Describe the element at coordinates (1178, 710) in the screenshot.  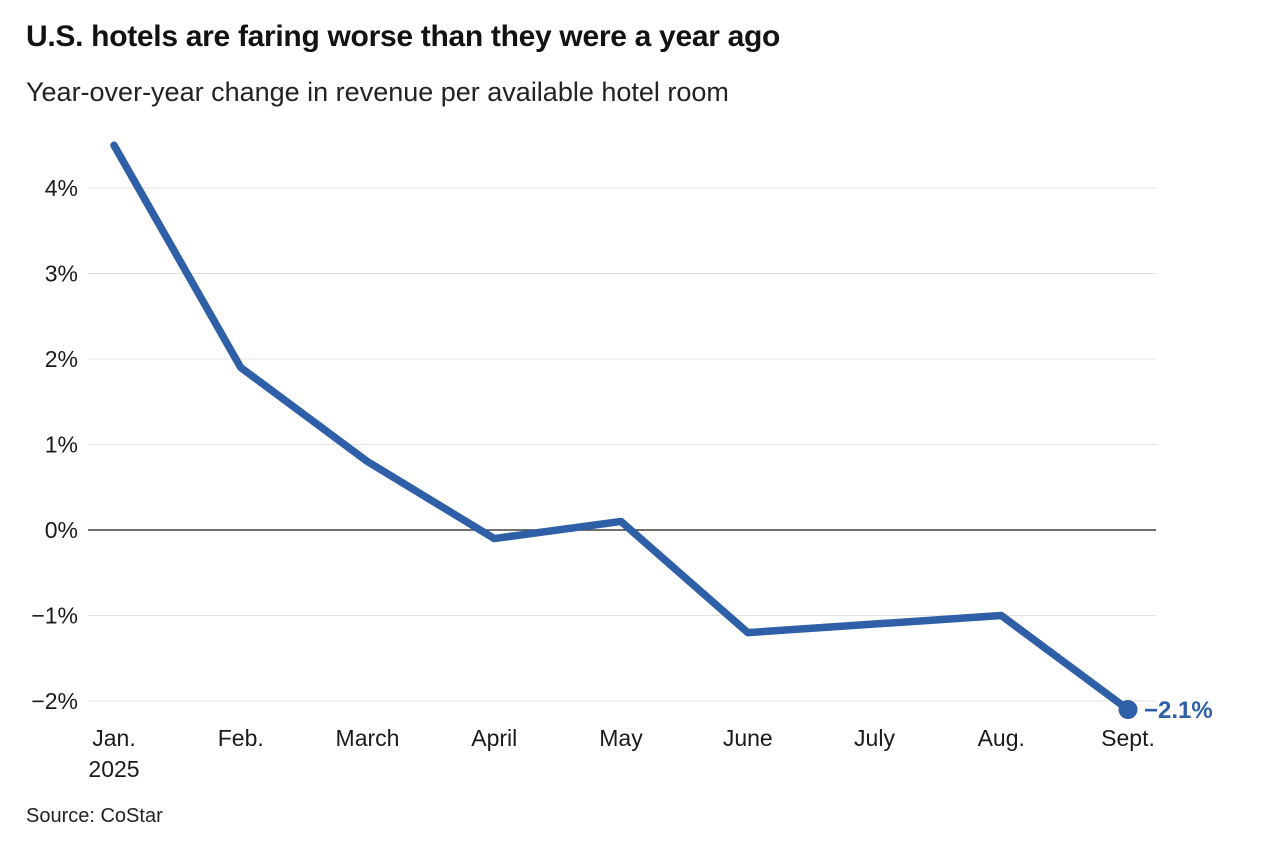
I see `end-value-label: −2.1%` at that location.